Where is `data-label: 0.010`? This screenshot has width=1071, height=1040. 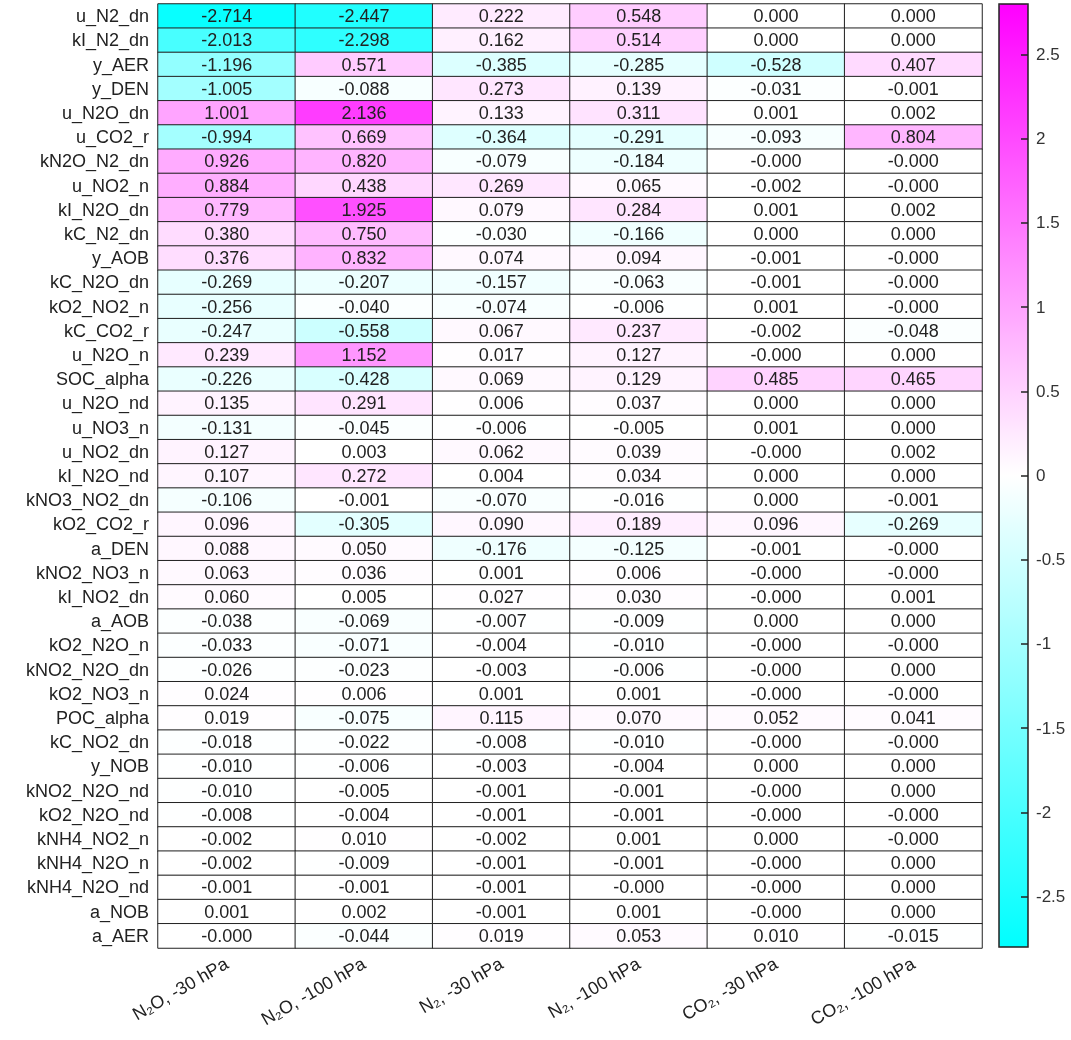 data-label: 0.010 is located at coordinates (776, 935).